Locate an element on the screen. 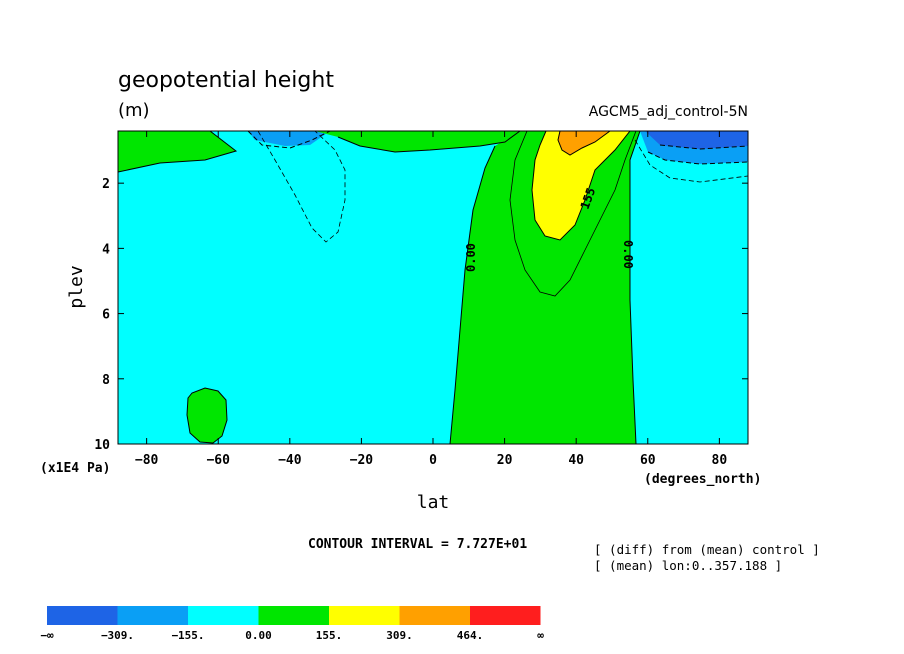  color-bar: −∞ −309. −155. 0.00 155. 309. 464. ∞ is located at coordinates (292, 624).